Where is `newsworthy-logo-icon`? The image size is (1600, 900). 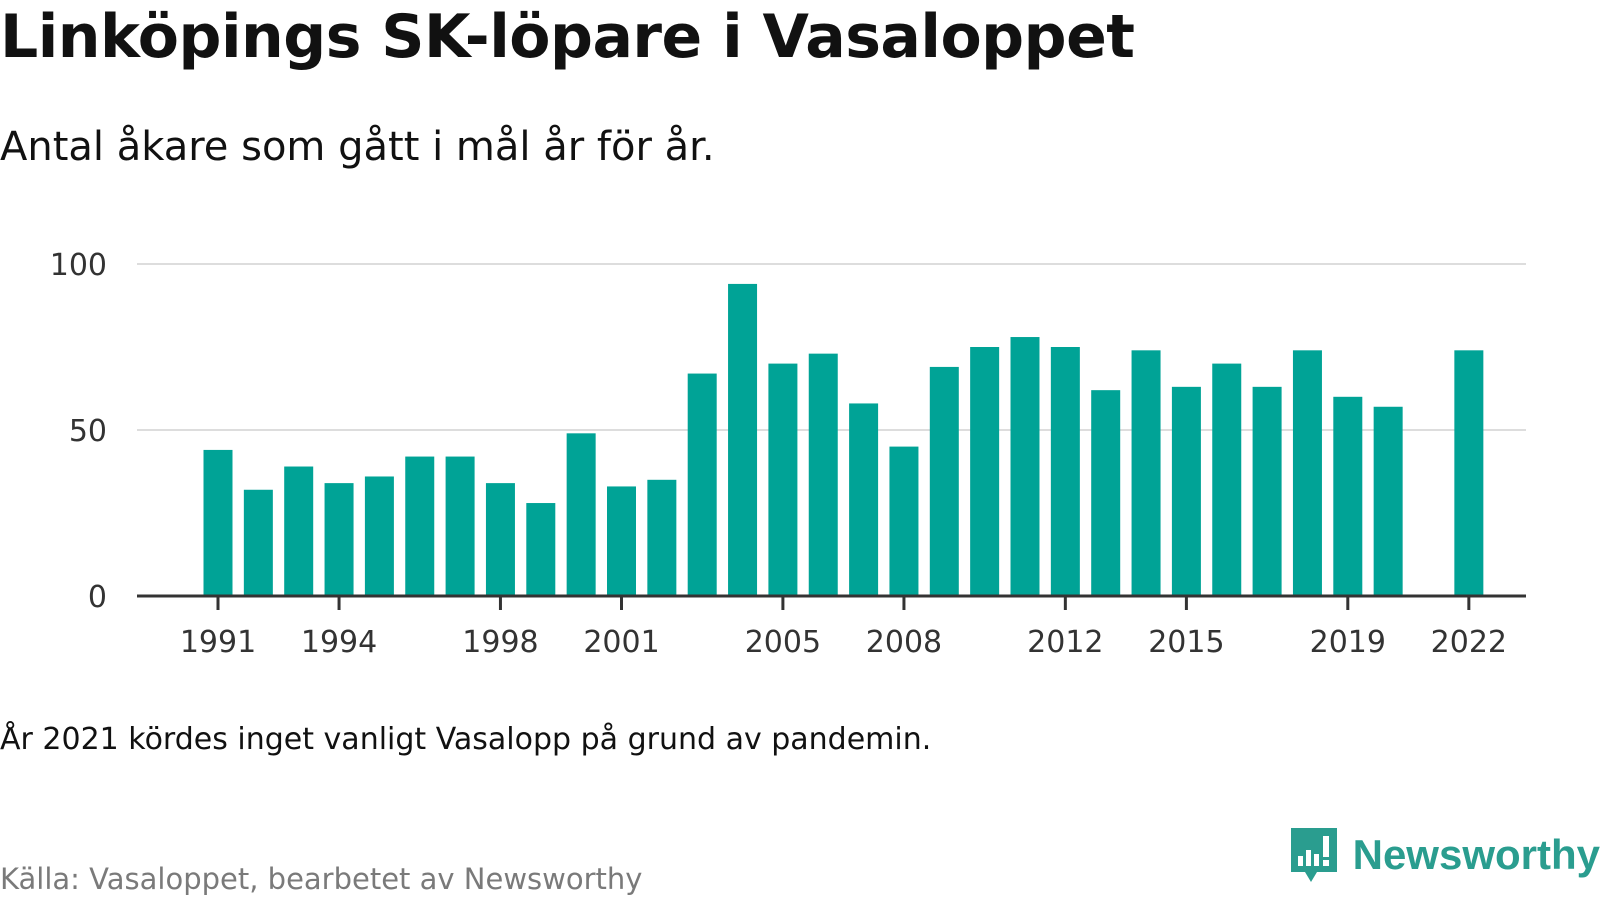 newsworthy-logo-icon is located at coordinates (1313, 855).